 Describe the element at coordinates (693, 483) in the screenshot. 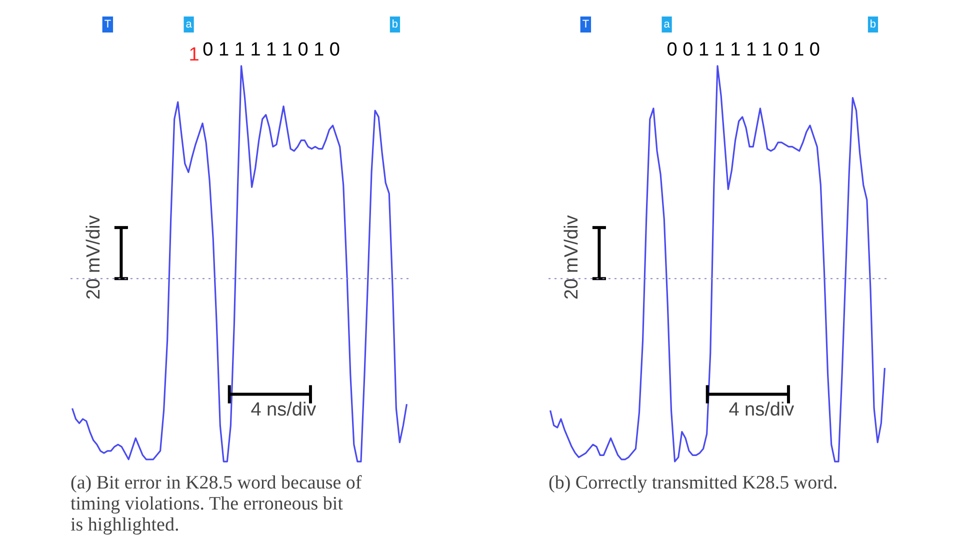

I see `text: (b) Correctly transmitted K28.5 word.` at that location.